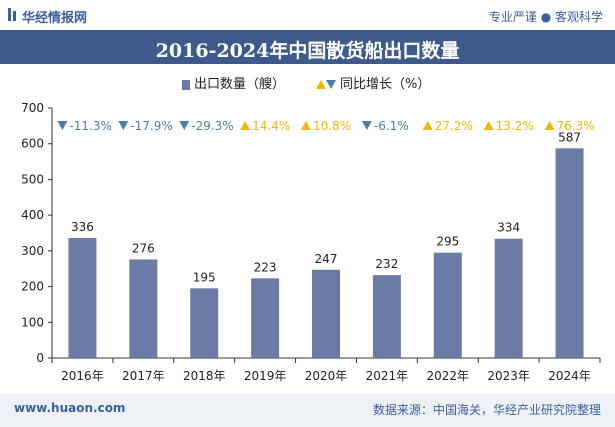  Describe the element at coordinates (265, 267) in the screenshot. I see `bar-value-label: 223` at that location.